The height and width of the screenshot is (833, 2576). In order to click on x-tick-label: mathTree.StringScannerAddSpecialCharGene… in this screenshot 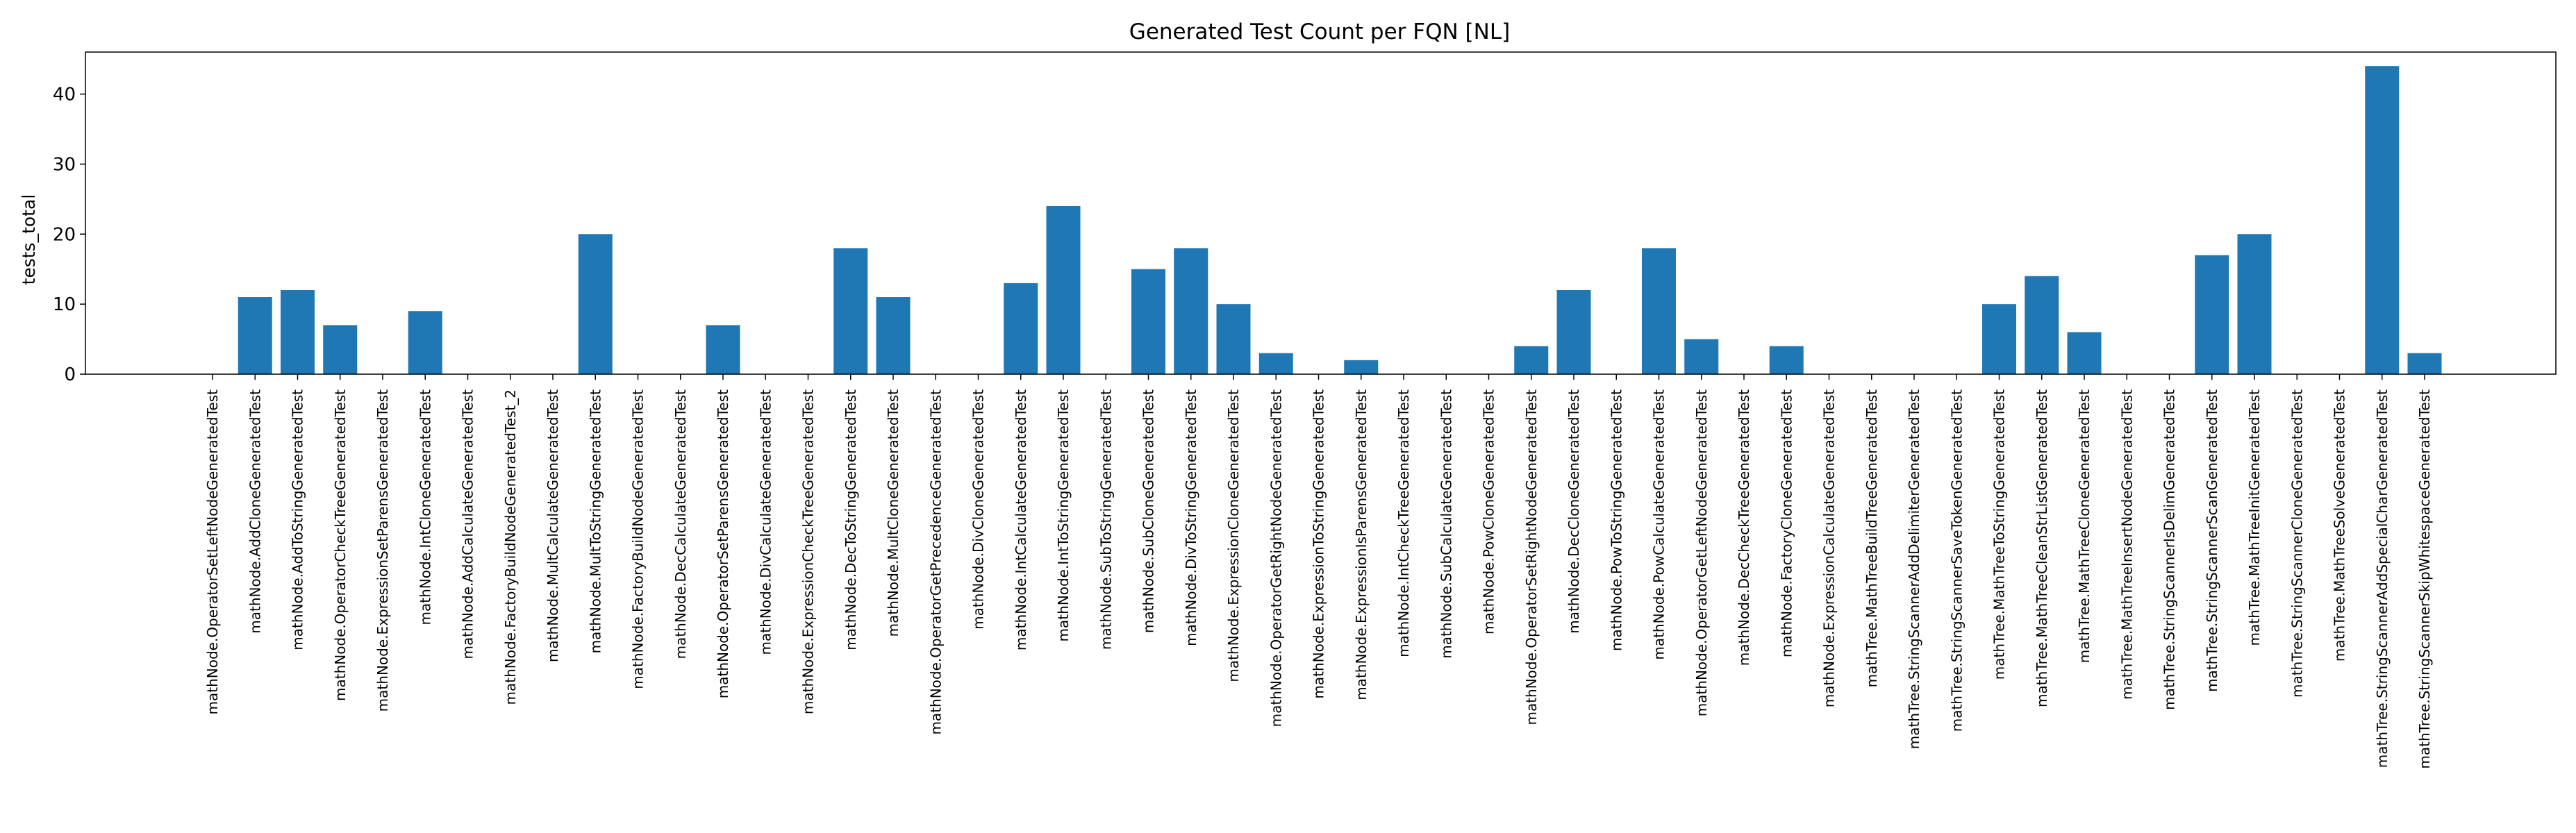, I will do `click(2382, 578)`.